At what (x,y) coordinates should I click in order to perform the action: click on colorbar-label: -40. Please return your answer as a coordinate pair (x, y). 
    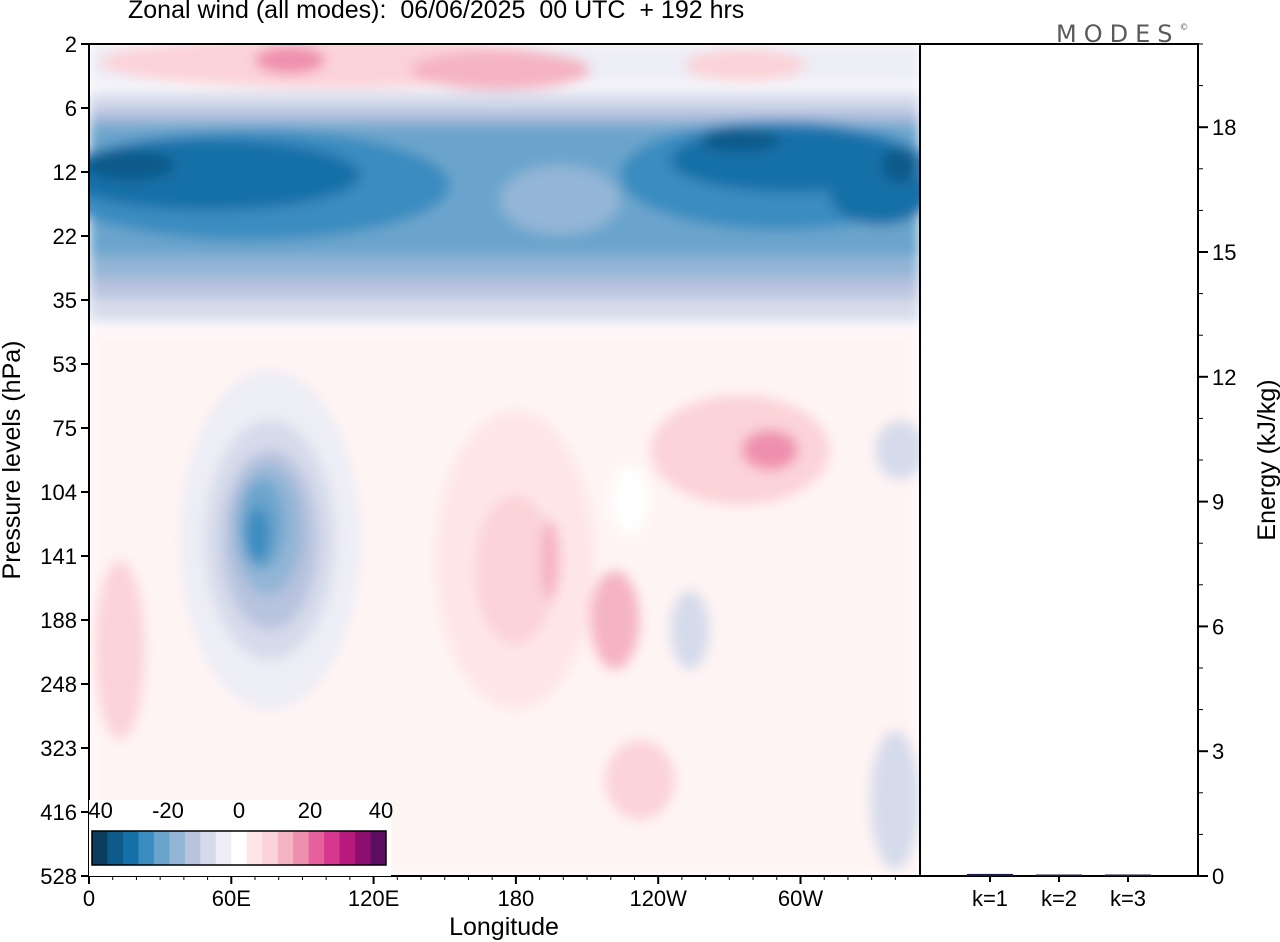
    Looking at the image, I should click on (97, 810).